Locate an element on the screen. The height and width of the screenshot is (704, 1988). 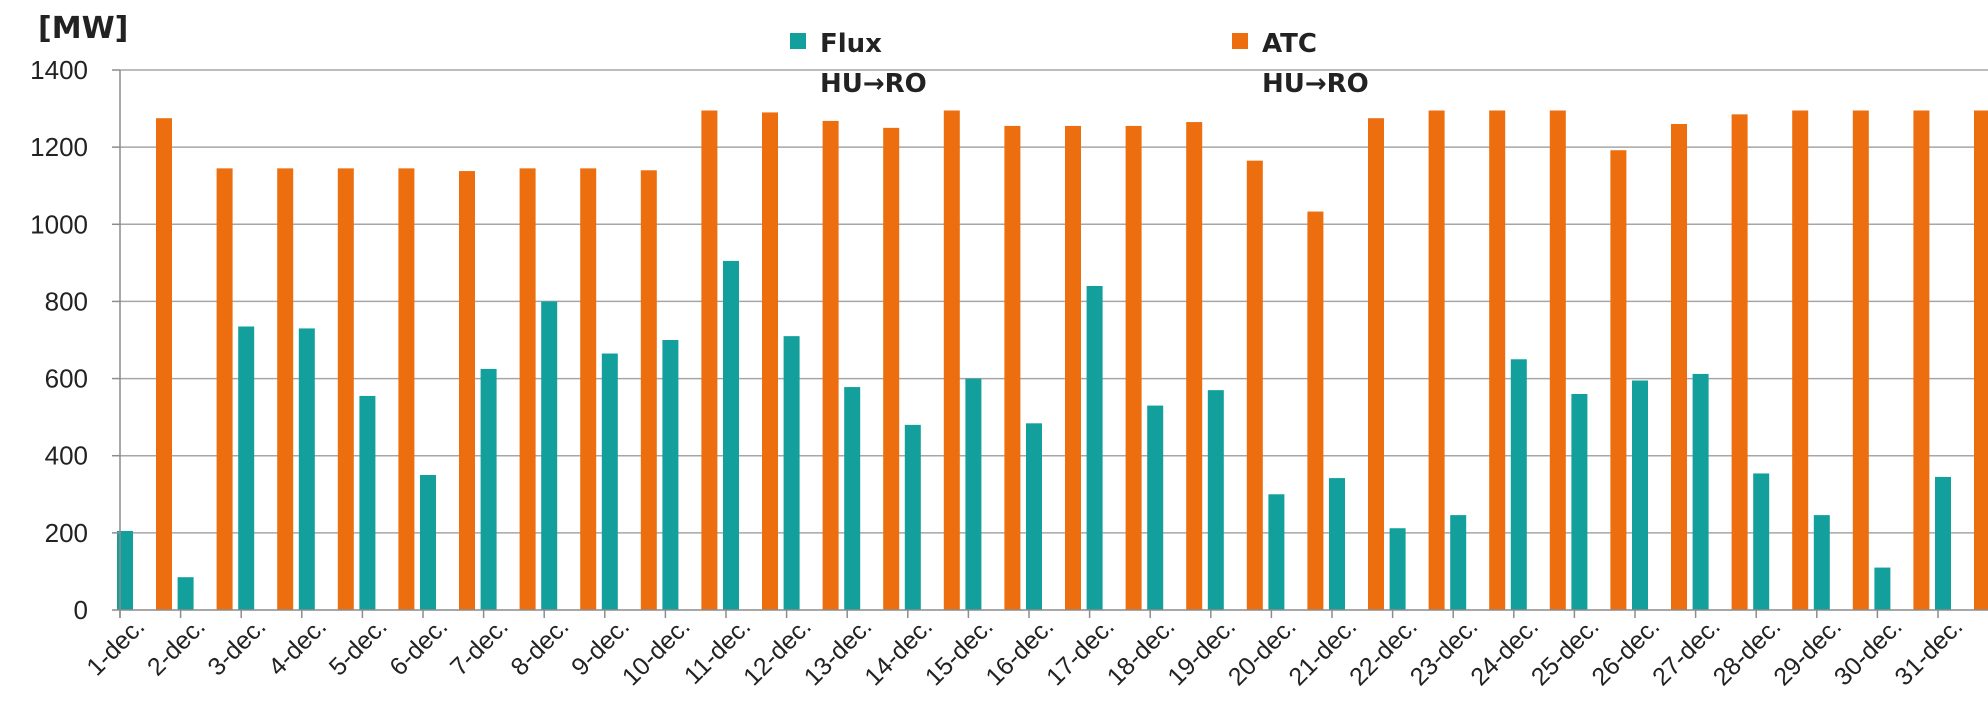
legend-swatch-flux is located at coordinates (798, 41).